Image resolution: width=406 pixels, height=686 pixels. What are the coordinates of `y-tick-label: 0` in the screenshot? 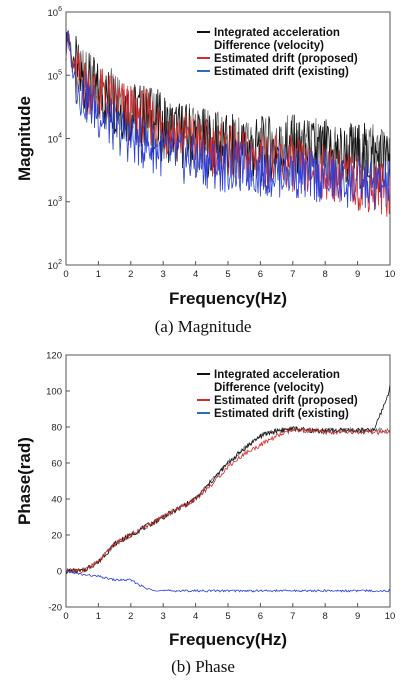 It's located at (59, 572).